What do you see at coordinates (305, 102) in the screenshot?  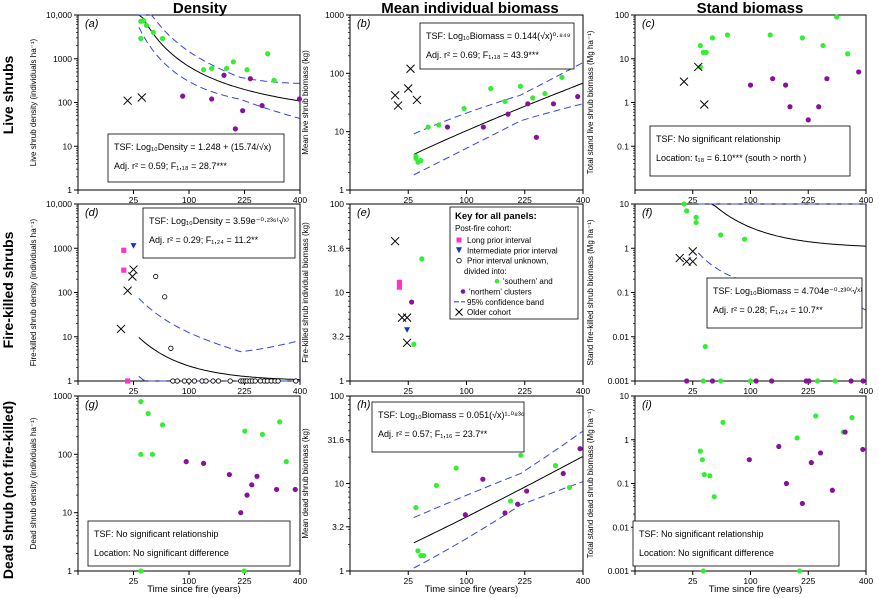 I see `y-axis-label: Mean live shrub biomass (kg)` at bounding box center [305, 102].